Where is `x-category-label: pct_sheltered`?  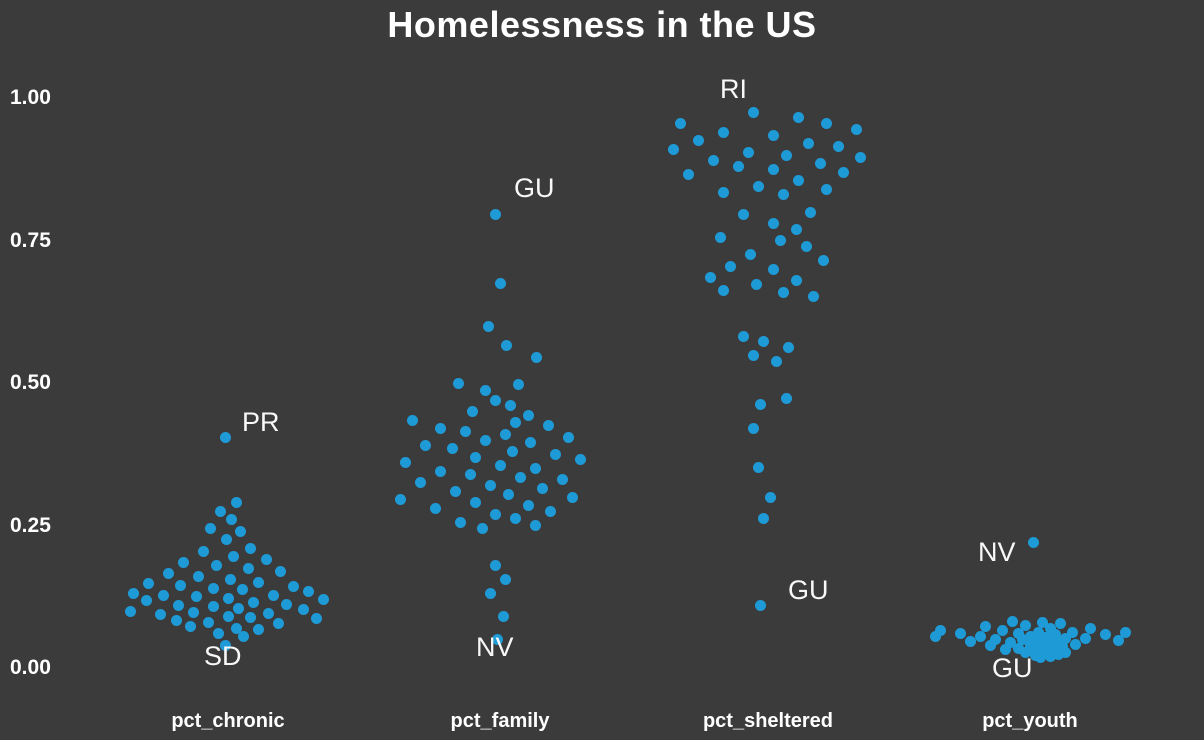
x-category-label: pct_sheltered is located at coordinates (768, 721).